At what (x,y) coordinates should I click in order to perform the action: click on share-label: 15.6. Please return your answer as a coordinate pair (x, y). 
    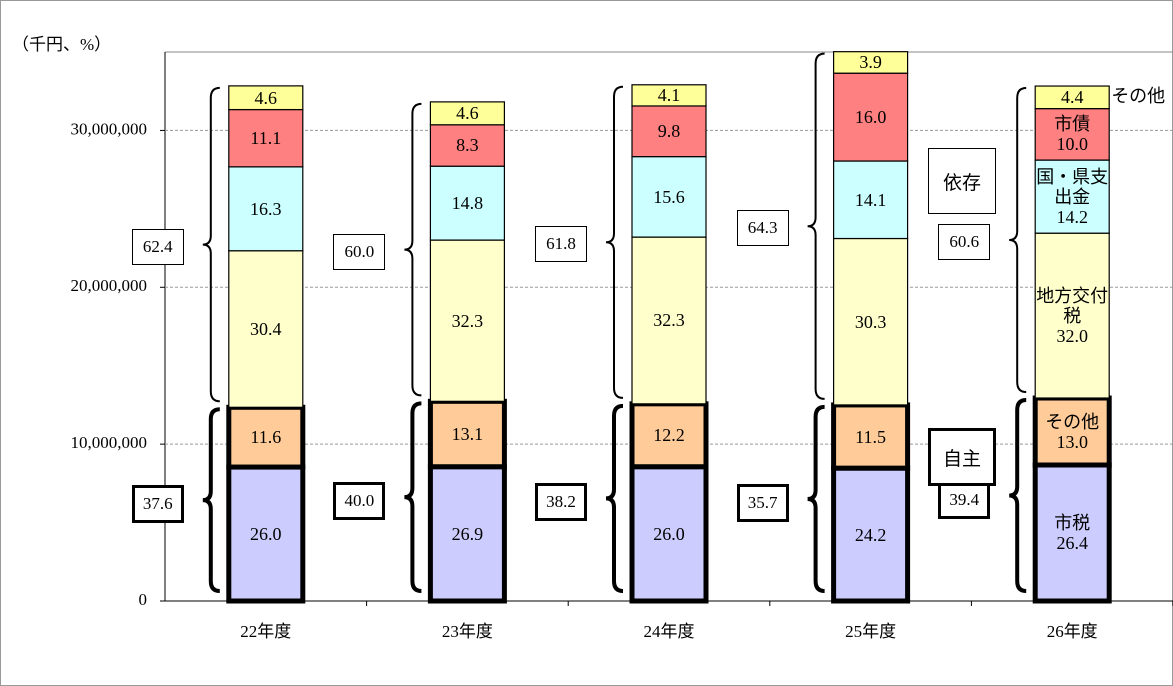
    Looking at the image, I should click on (669, 196).